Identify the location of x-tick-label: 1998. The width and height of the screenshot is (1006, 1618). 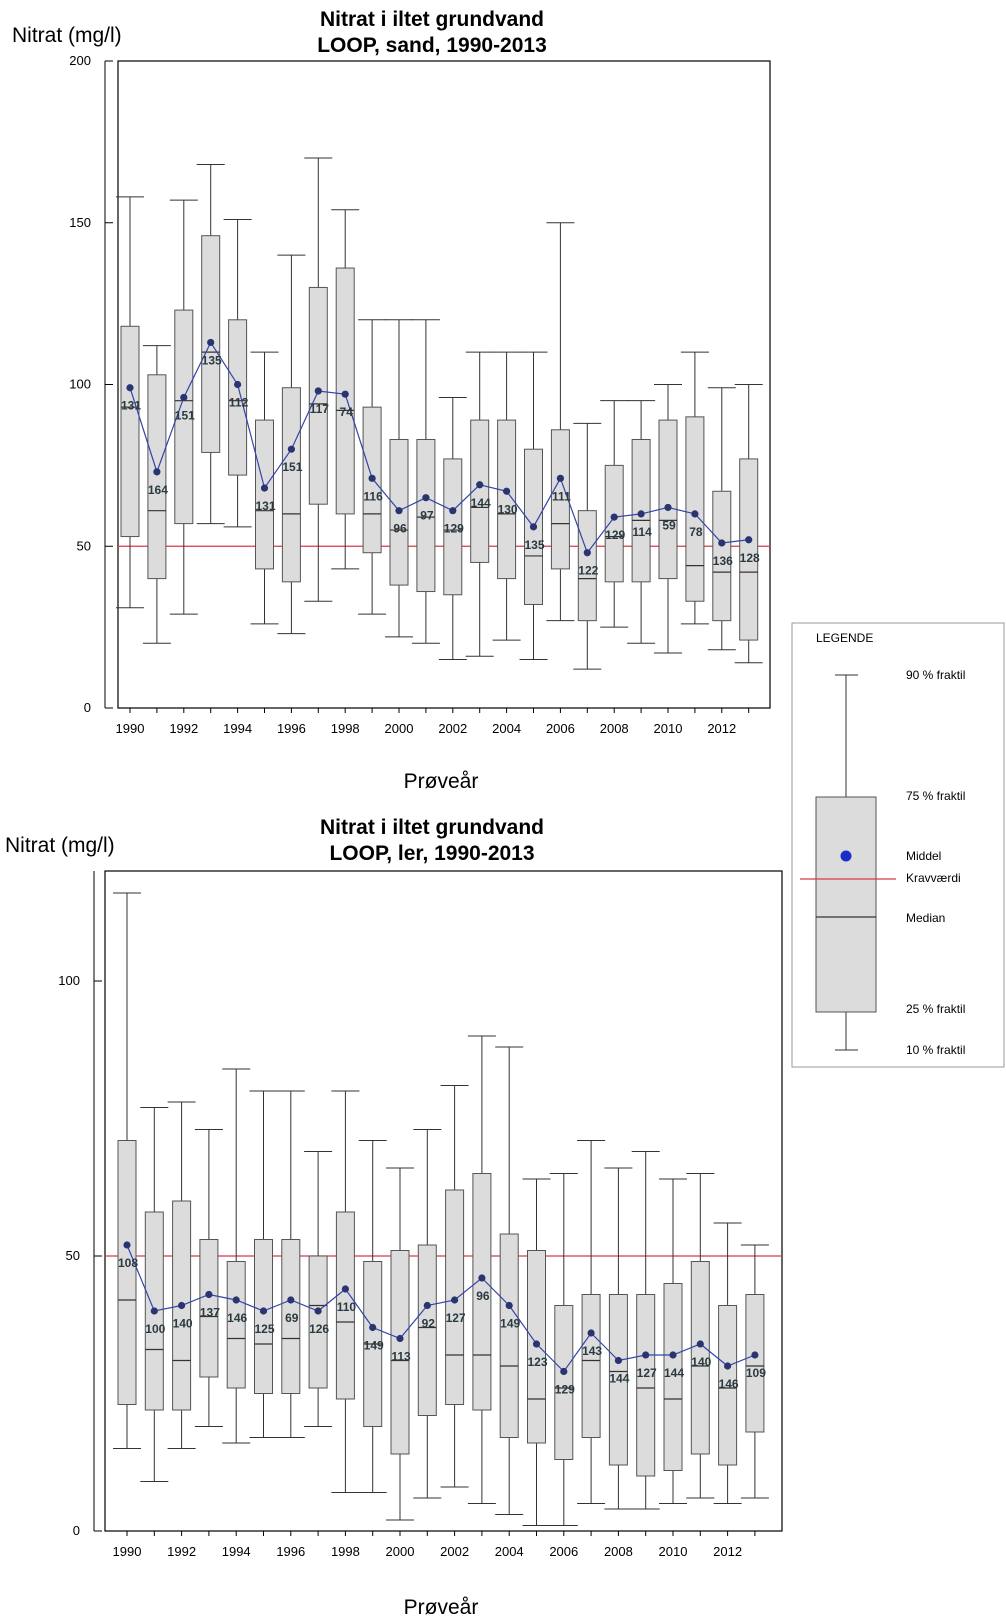
(345, 728).